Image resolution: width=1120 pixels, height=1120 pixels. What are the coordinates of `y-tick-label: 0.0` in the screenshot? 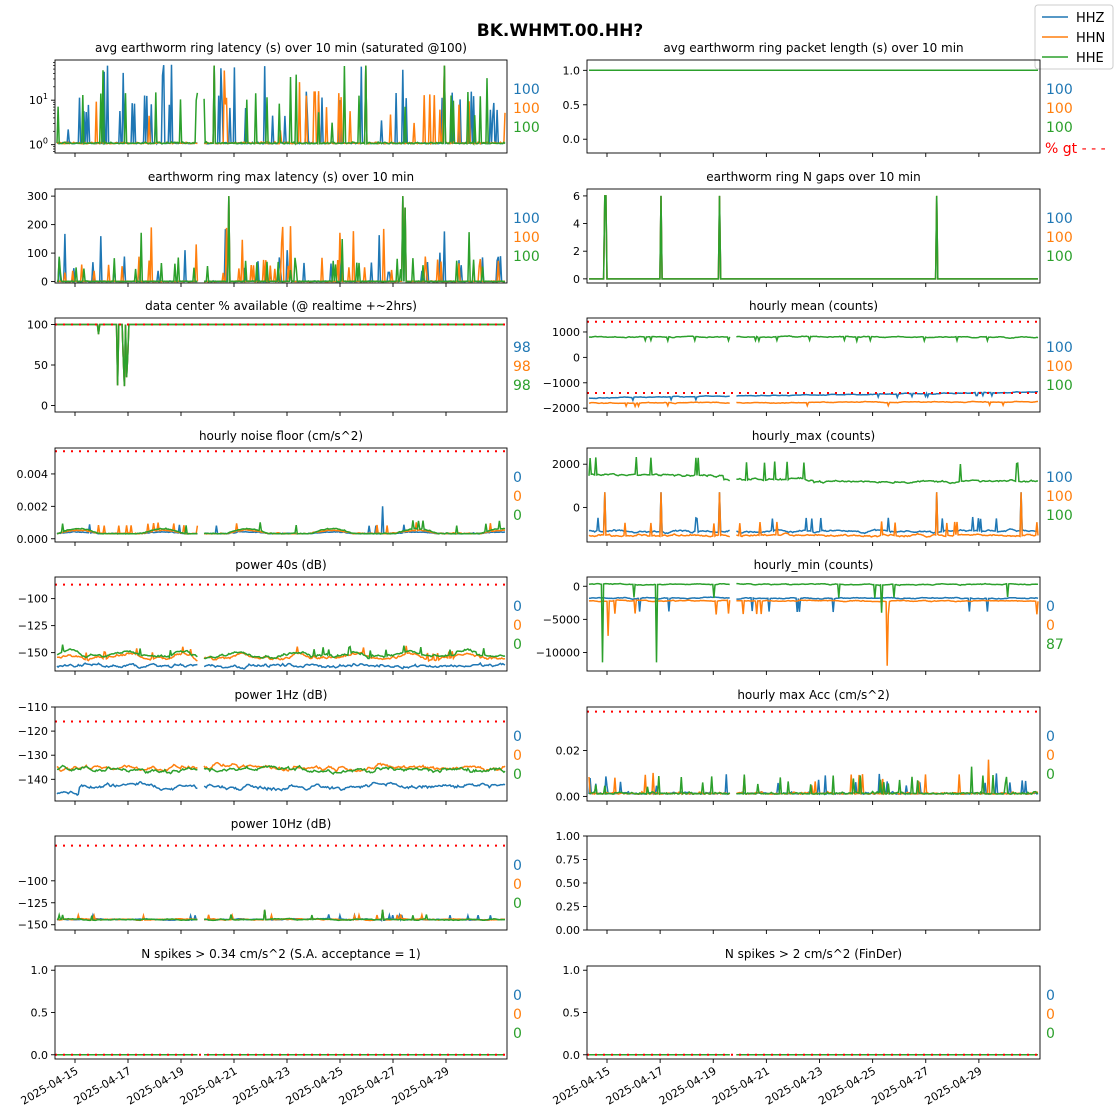 It's located at (572, 1055).